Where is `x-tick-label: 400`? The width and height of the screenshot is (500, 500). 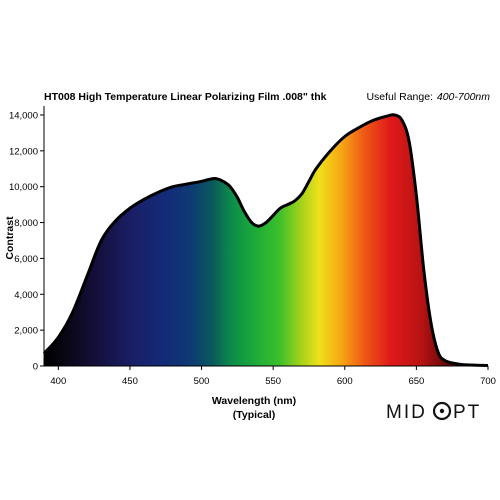
x-tick-label: 400 is located at coordinates (58, 381).